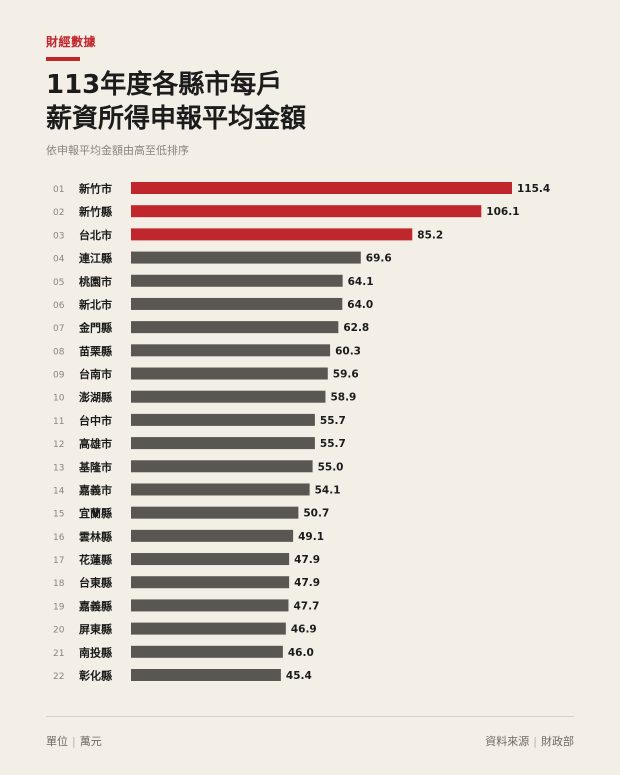  What do you see at coordinates (306, 606) in the screenshot?
I see `value-label: 47.7` at bounding box center [306, 606].